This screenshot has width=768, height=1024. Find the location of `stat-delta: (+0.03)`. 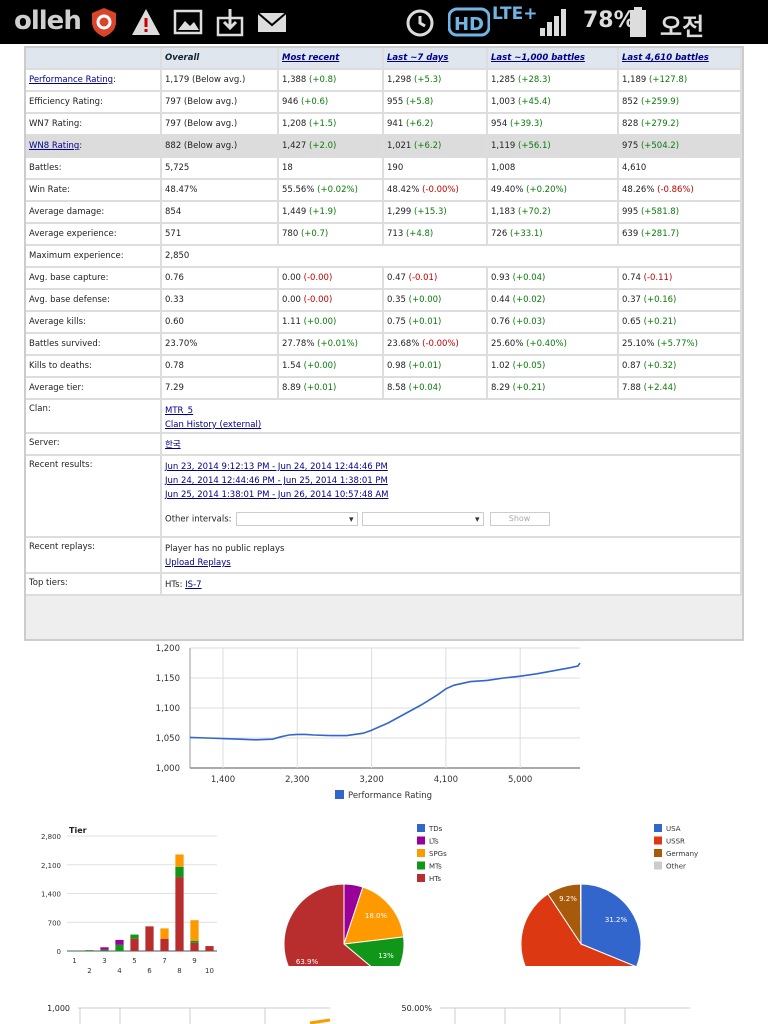

stat-delta: (+0.03) is located at coordinates (529, 322).